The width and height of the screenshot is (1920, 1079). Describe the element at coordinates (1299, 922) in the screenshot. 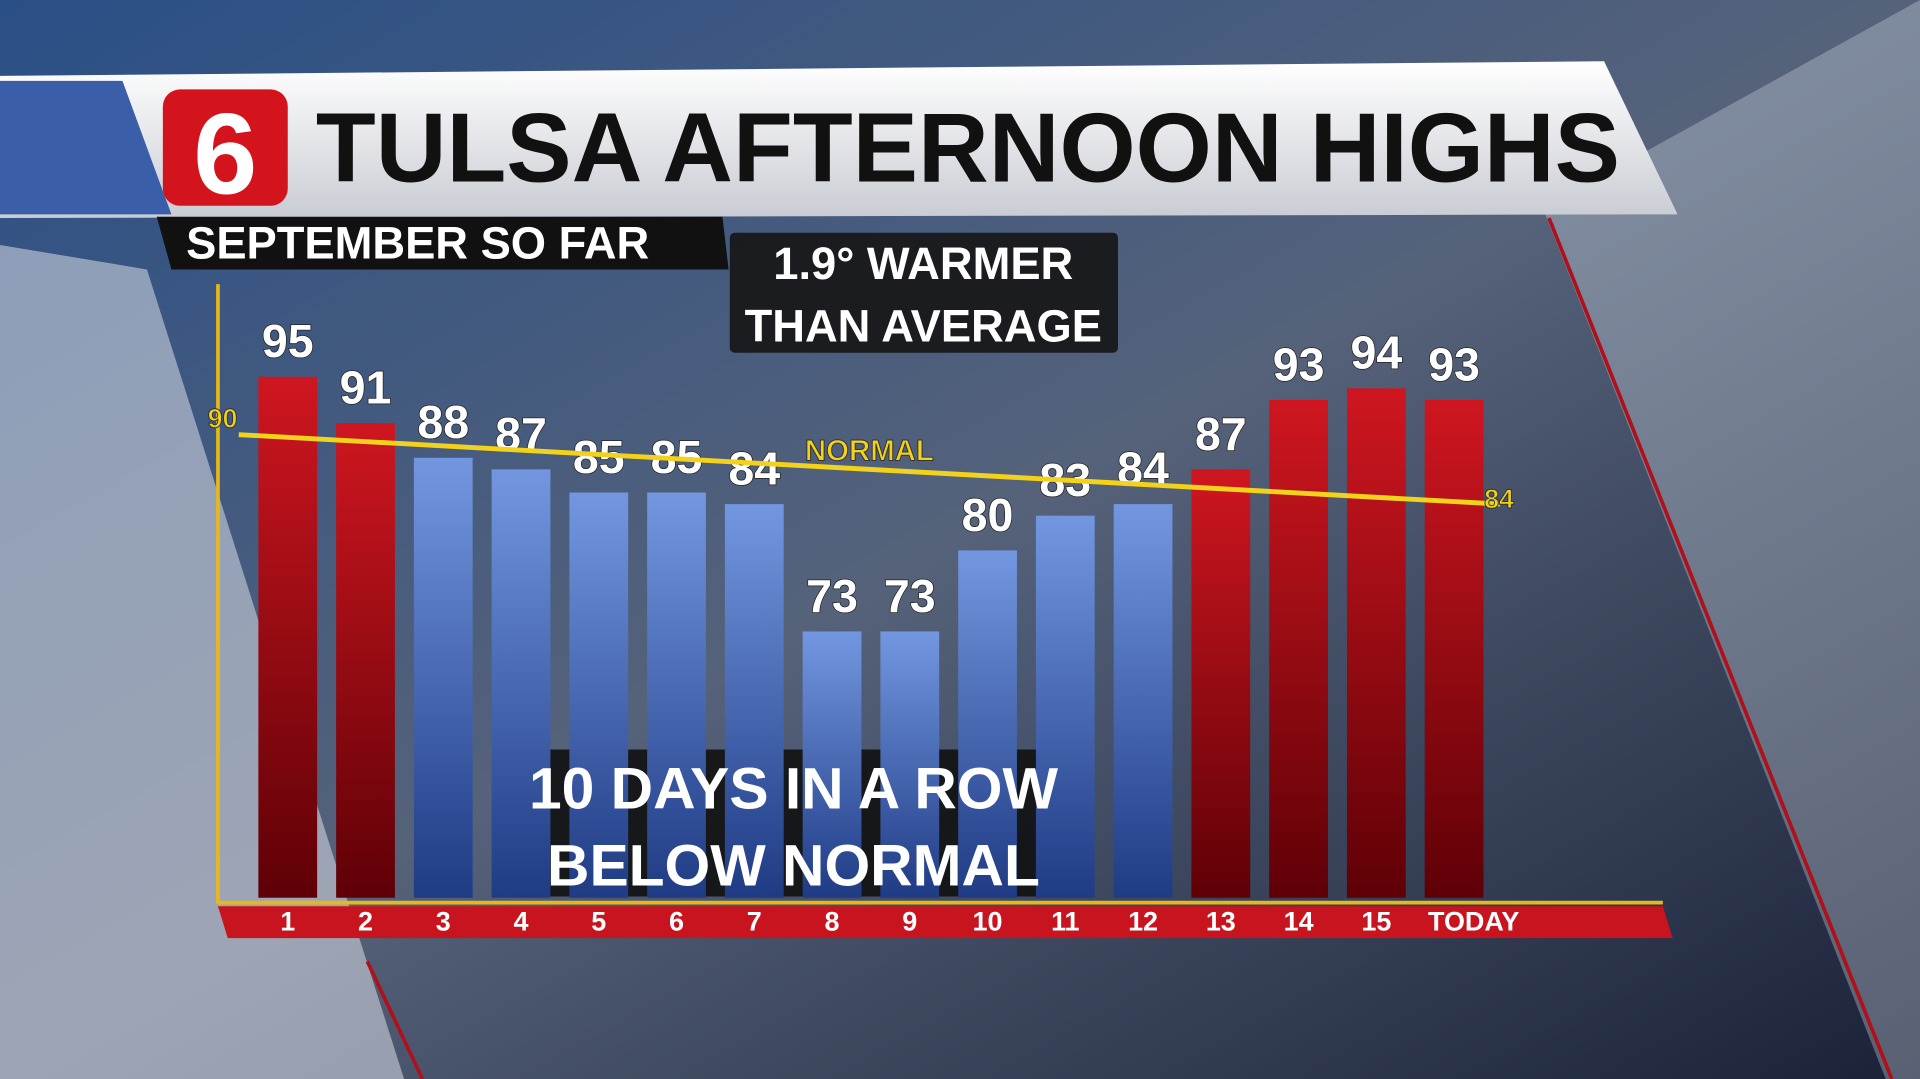

I see `x-tick-label: 14` at that location.